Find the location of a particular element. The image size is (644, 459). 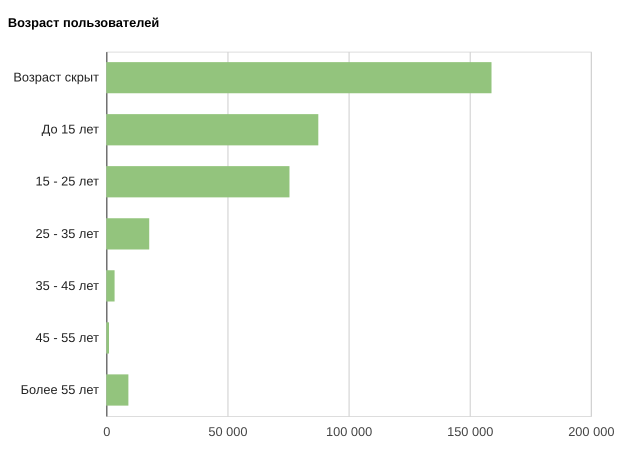

y-tick-label: Более 55 лет is located at coordinates (60, 389).